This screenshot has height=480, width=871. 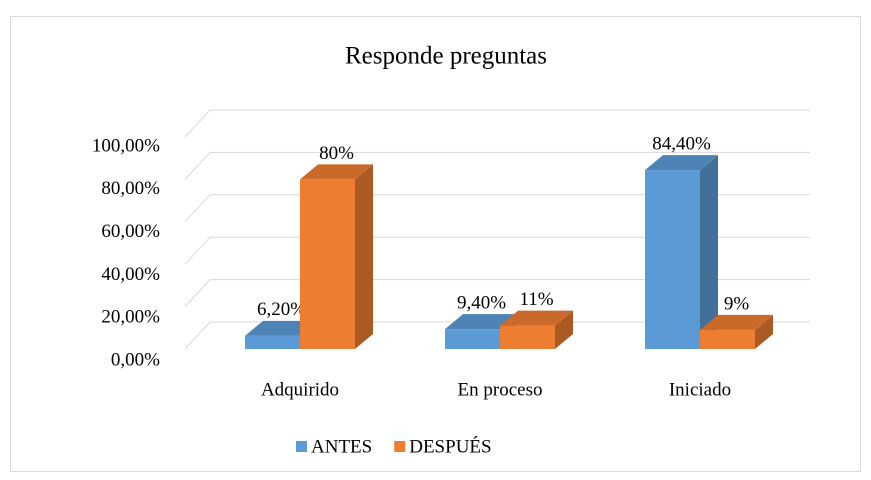 What do you see at coordinates (281, 309) in the screenshot?
I see `value-label: 6,20%` at bounding box center [281, 309].